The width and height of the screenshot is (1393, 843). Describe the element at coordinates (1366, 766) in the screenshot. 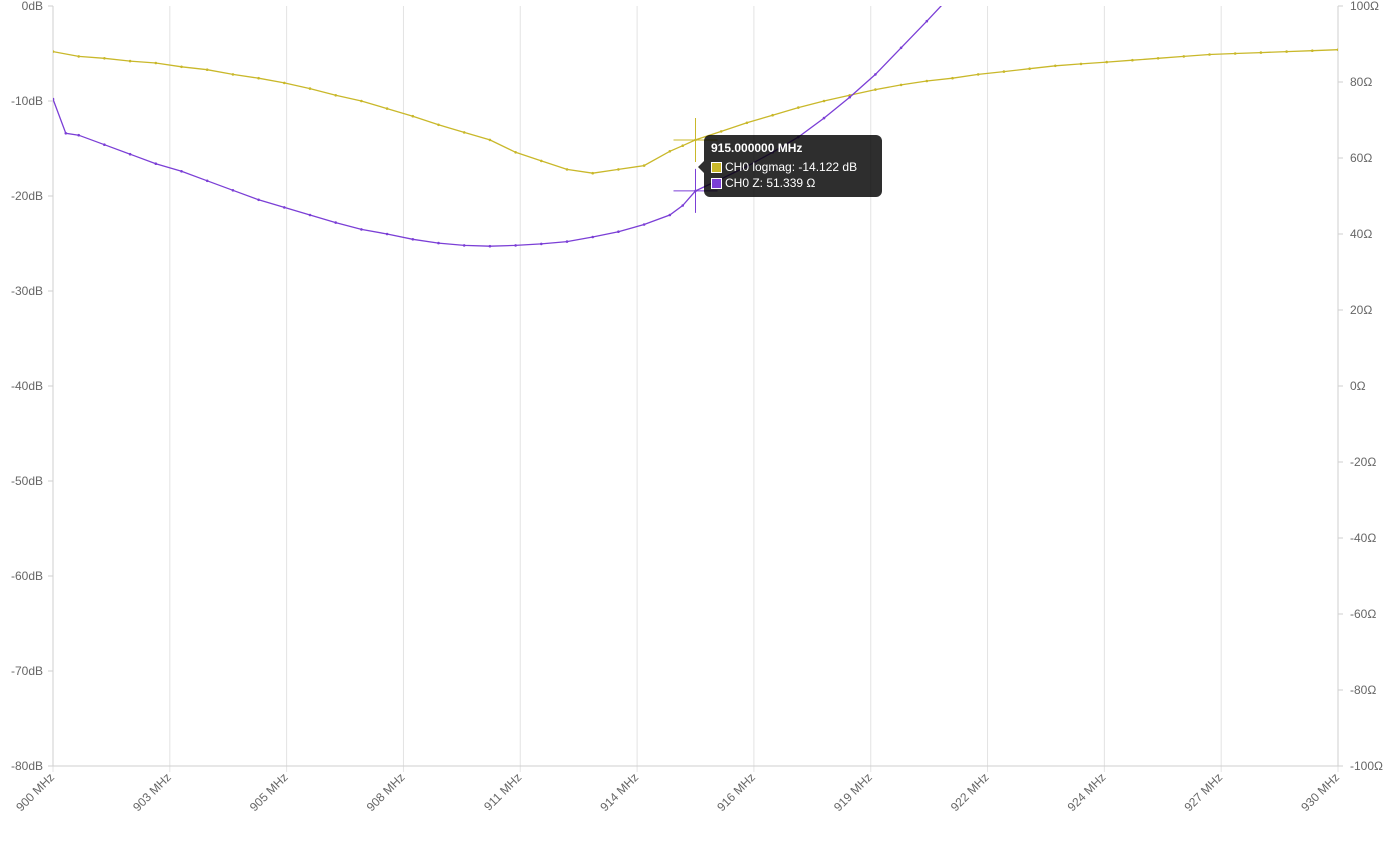

I see `y-right-tick-label: -100Ω` at that location.